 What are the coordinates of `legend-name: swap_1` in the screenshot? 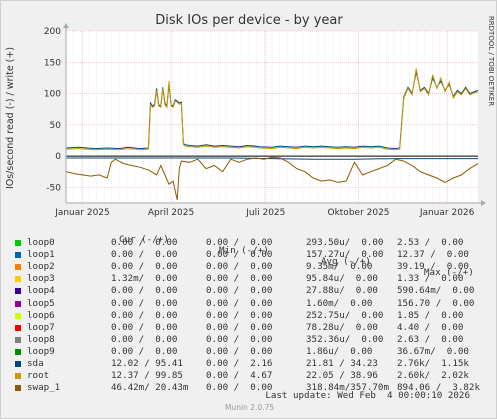 It's located at (44, 388).